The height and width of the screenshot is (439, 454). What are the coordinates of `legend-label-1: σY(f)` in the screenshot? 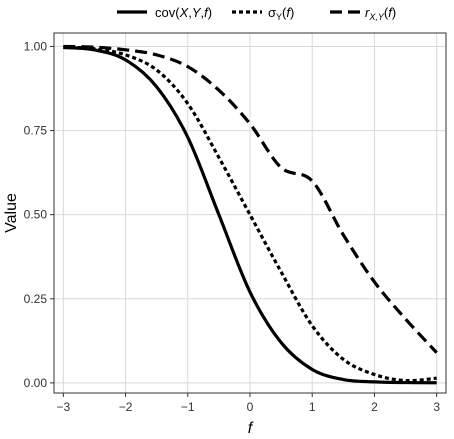 It's located at (281, 13).